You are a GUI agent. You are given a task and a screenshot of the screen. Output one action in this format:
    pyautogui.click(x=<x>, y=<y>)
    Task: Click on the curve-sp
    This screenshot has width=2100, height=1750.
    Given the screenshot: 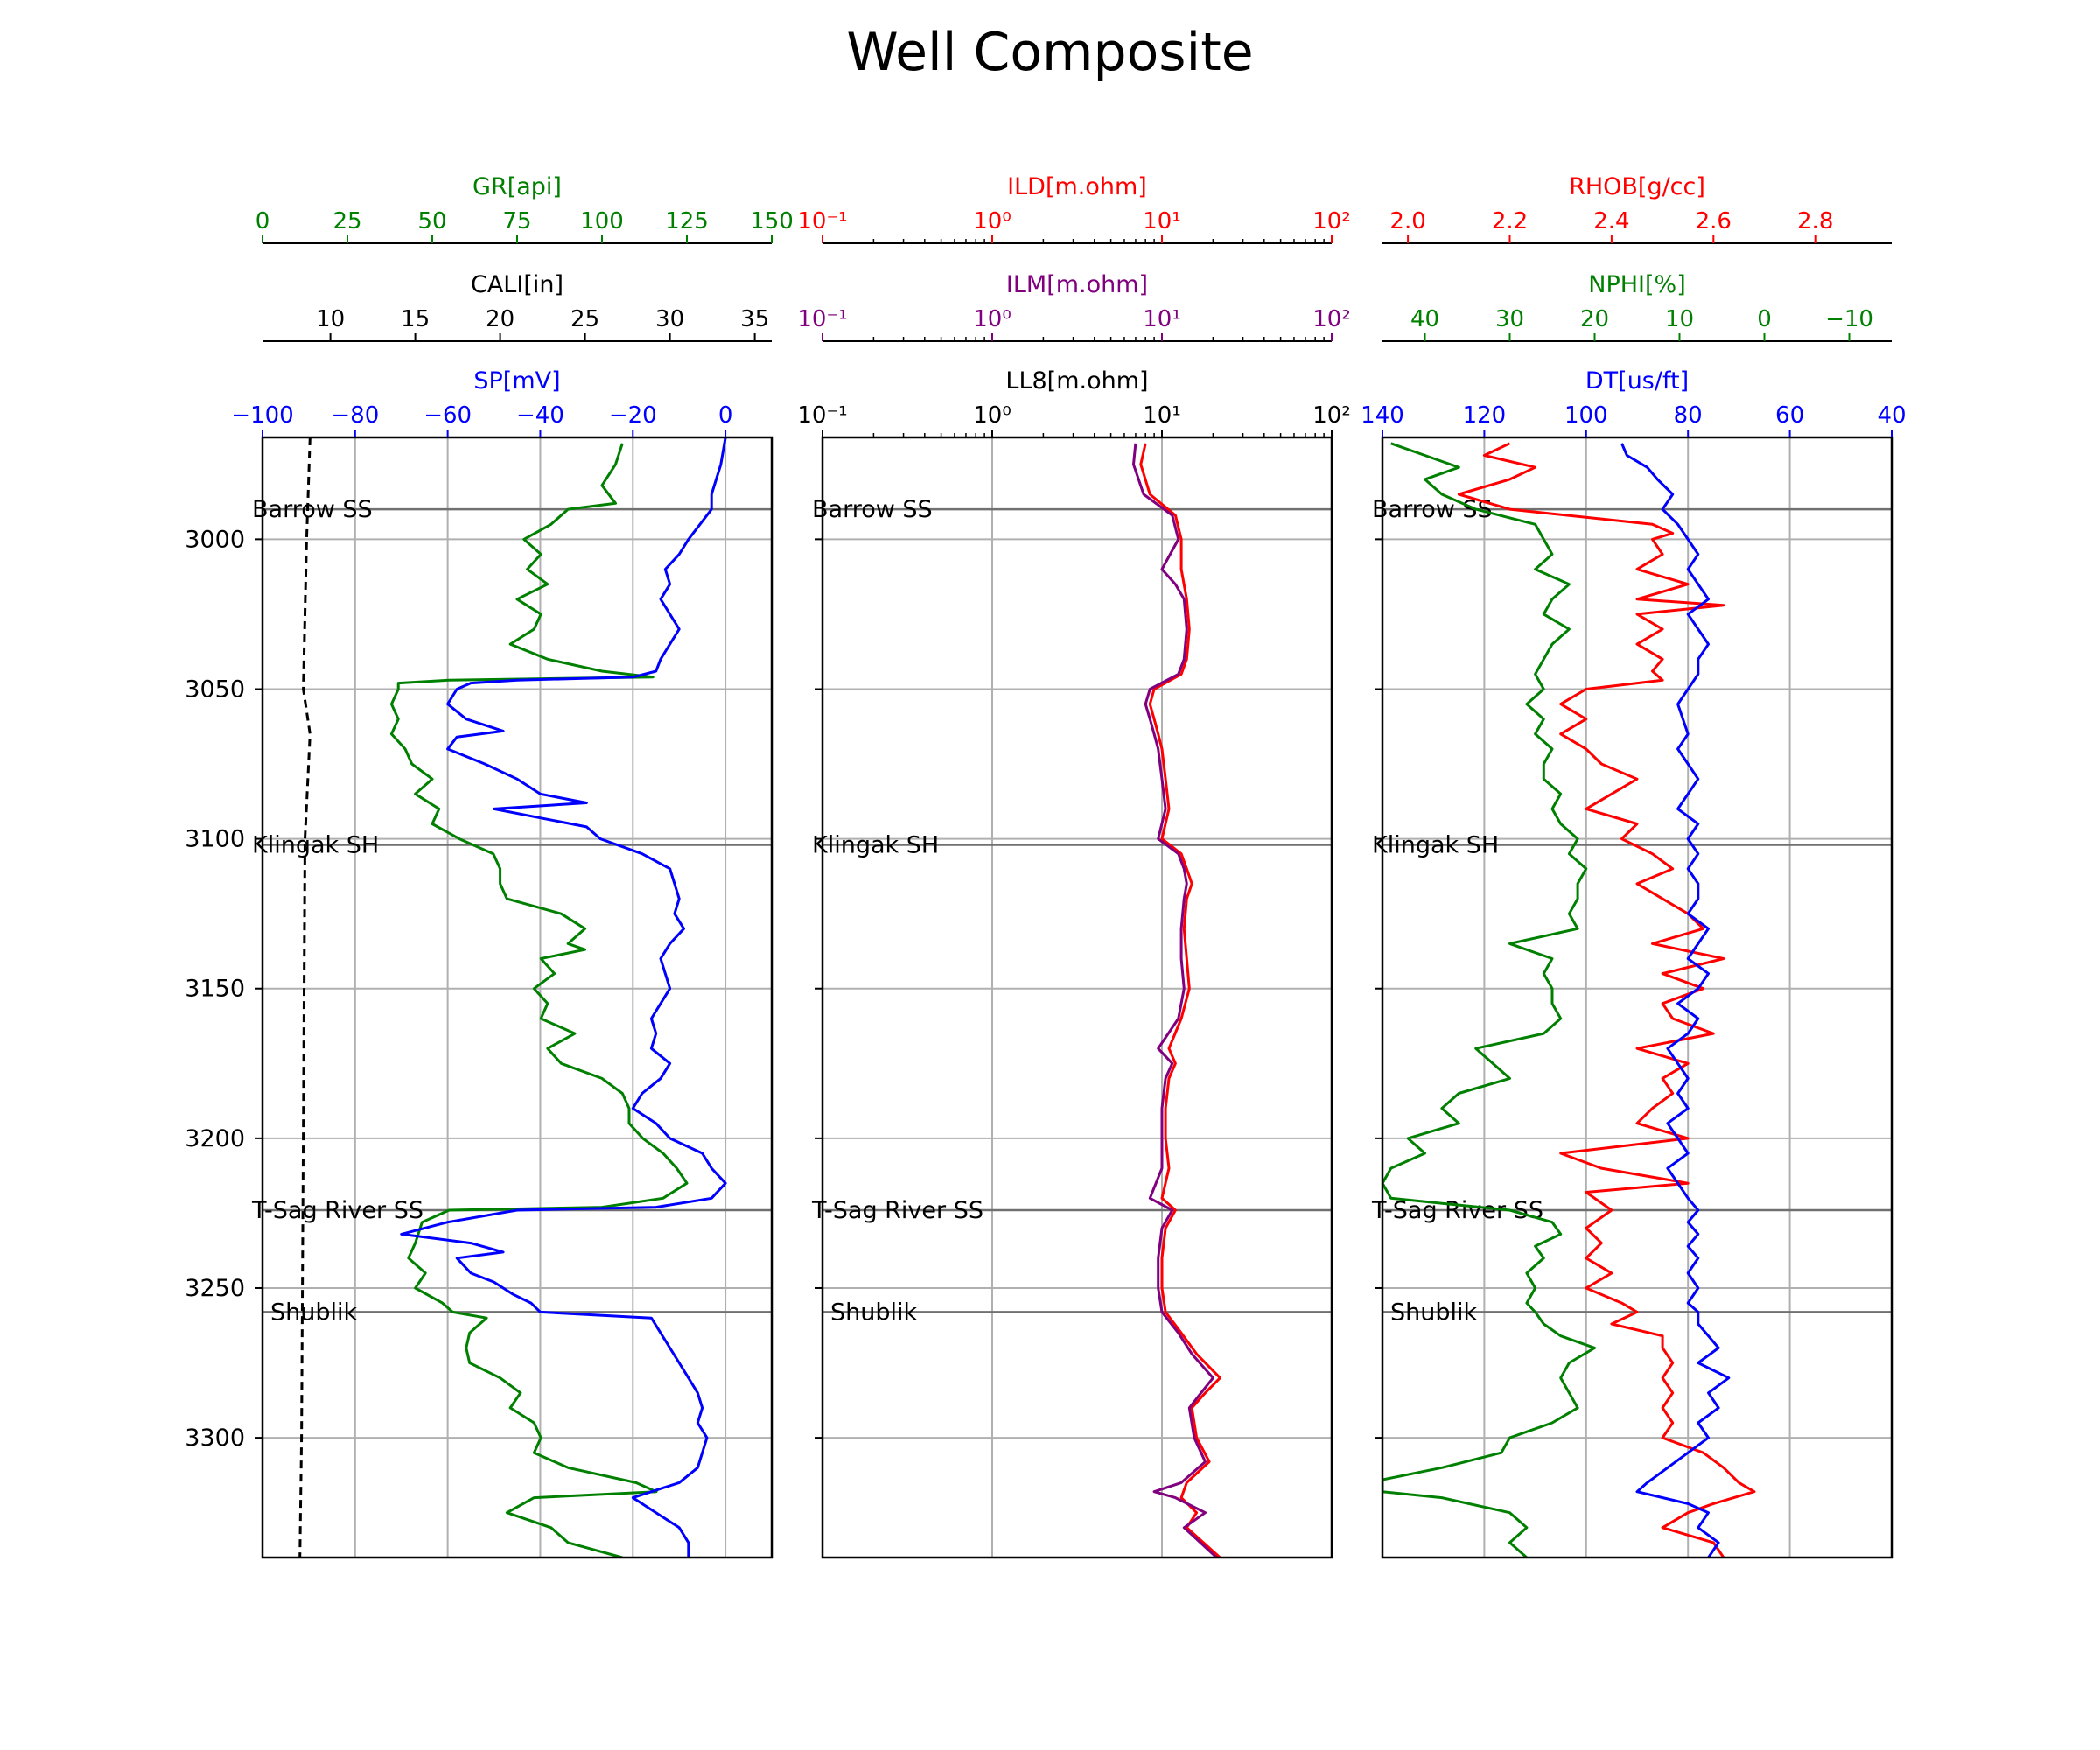 What is the action you would take?
    pyautogui.click(x=563, y=998)
    